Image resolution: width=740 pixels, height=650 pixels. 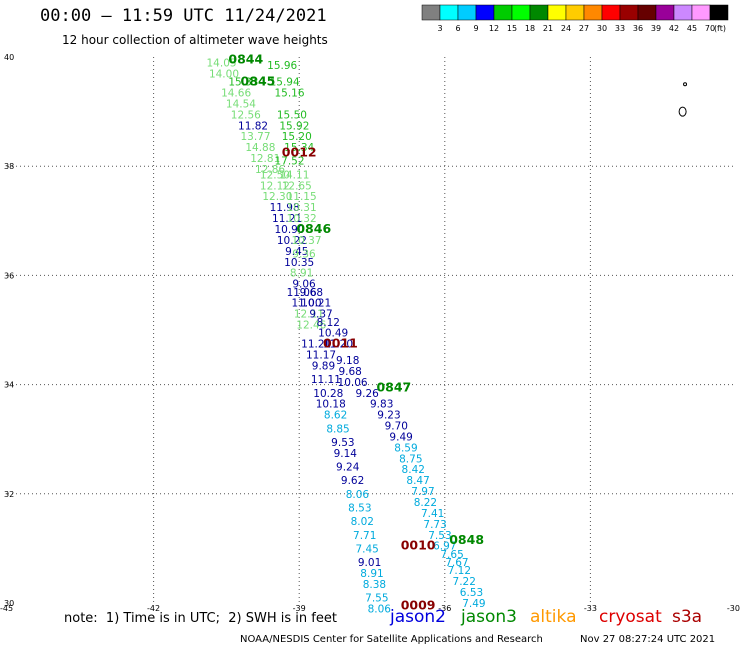 What do you see at coordinates (590, 608) in the screenshot?
I see `x-tick-label: -33` at bounding box center [590, 608].